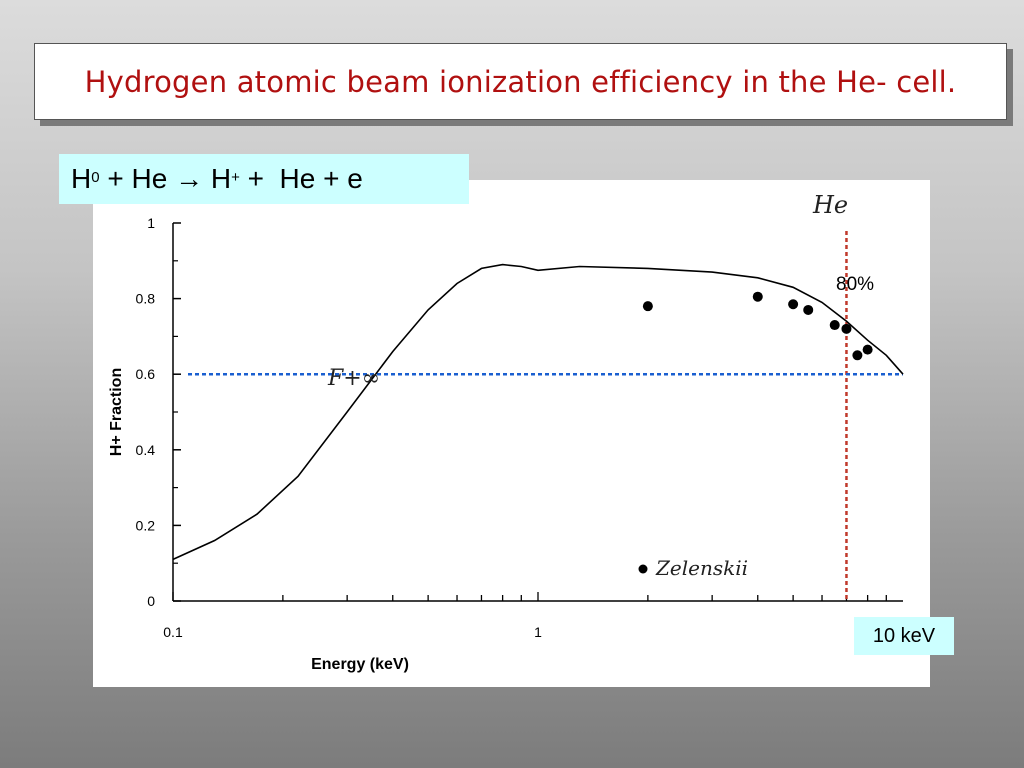  Describe the element at coordinates (146, 299) in the screenshot. I see `y-tick-label: 0.8` at that location.